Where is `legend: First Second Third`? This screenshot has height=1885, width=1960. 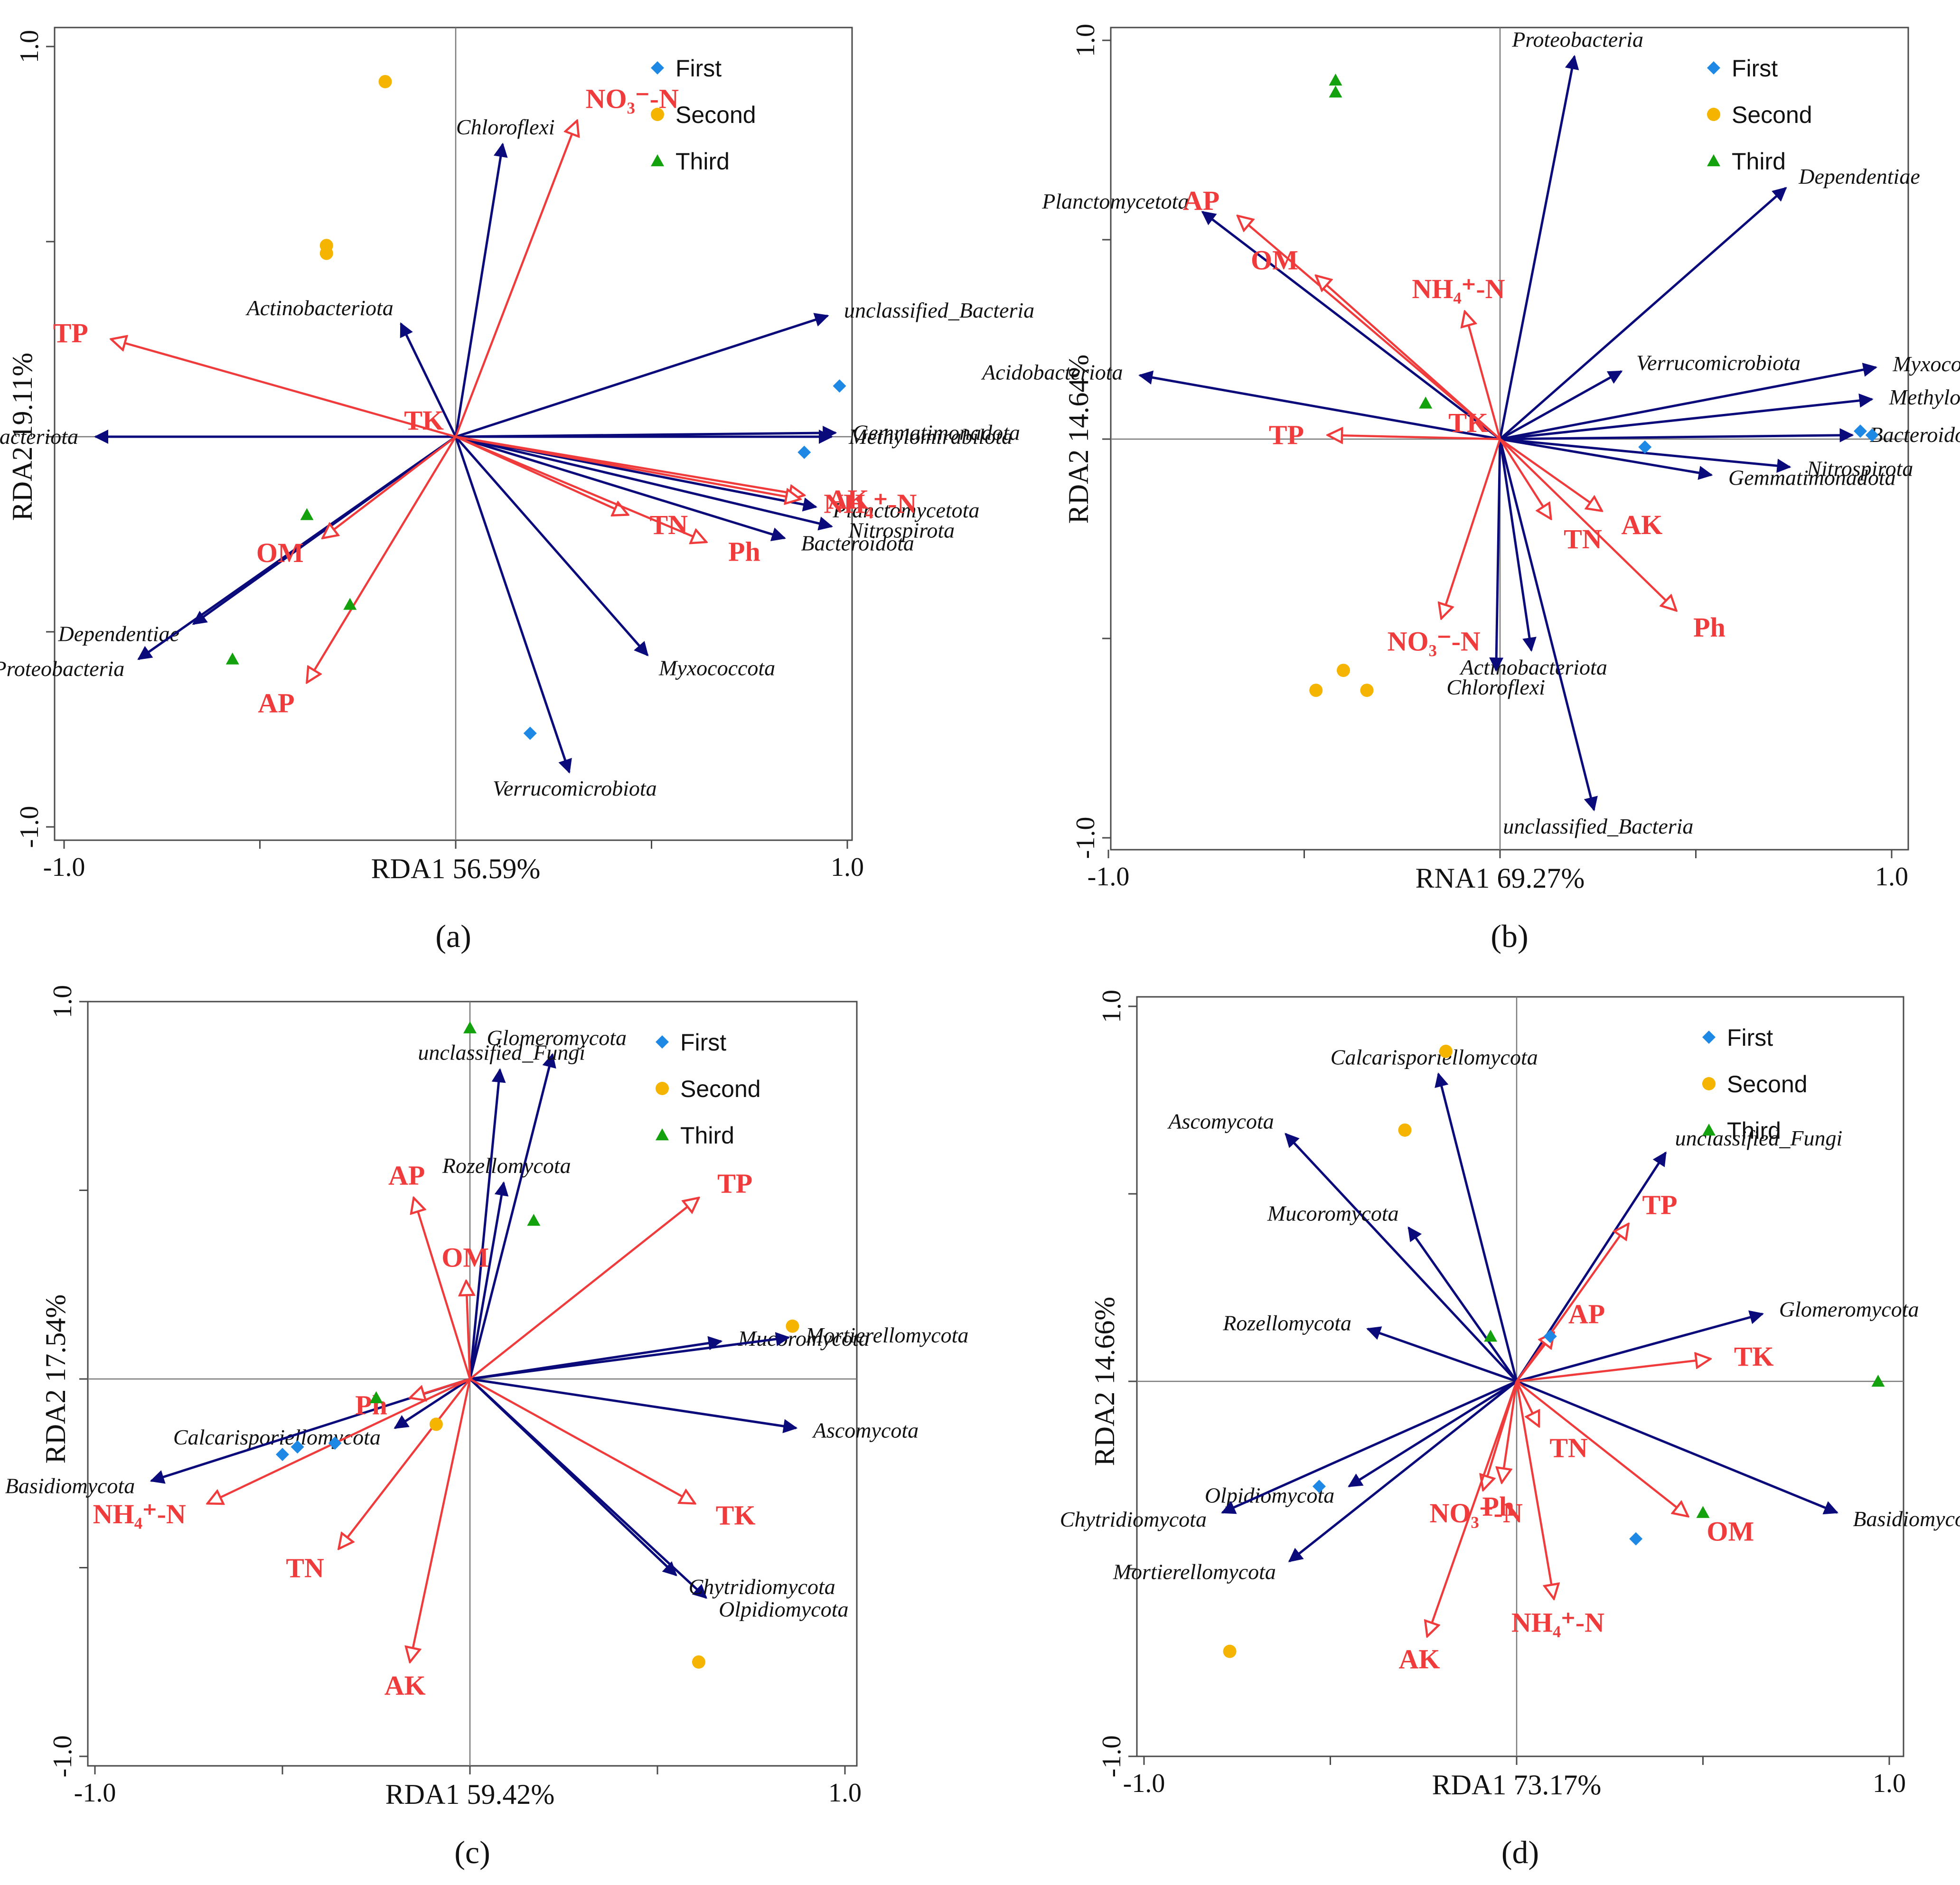 legend: First Second Third is located at coordinates (708, 1089).